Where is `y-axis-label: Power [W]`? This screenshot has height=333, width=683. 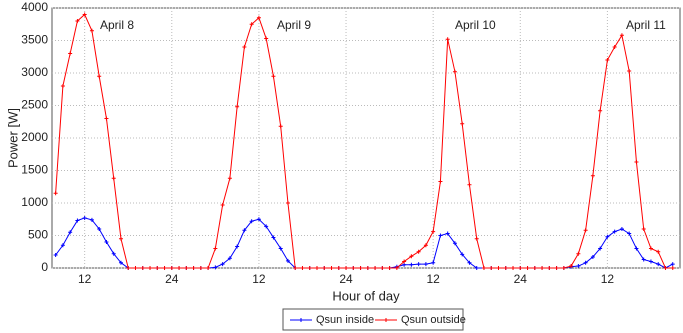 y-axis-label: Power [W] is located at coordinates (12, 138).